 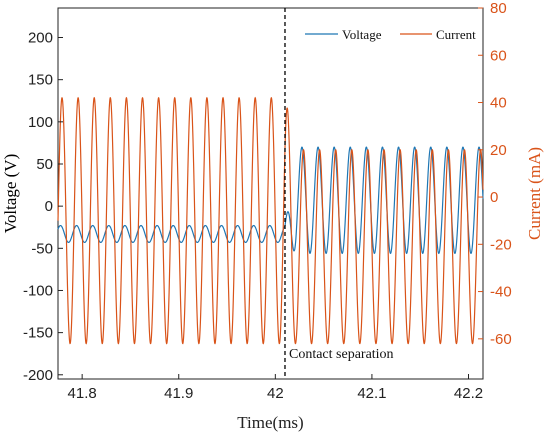 I want to click on y-right-axis-label: Current (mA), so click(x=534, y=193).